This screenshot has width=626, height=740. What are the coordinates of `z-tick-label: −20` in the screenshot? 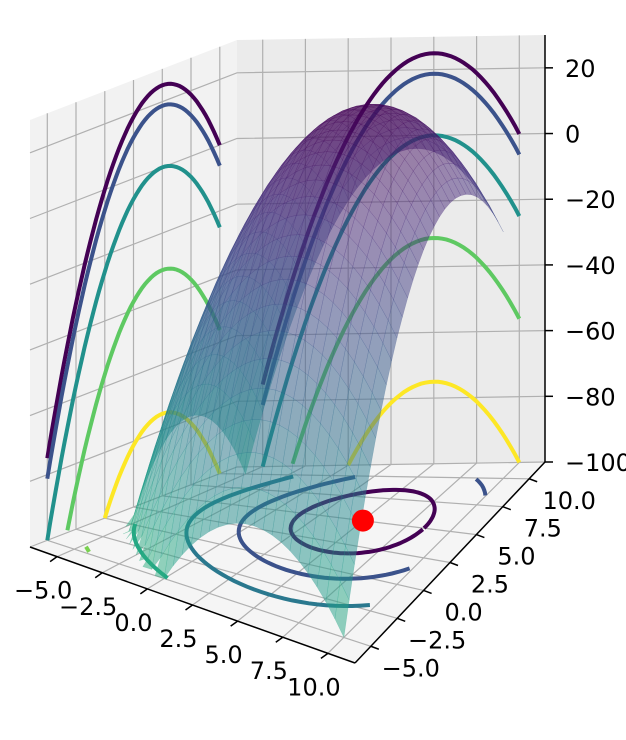 It's located at (590, 200).